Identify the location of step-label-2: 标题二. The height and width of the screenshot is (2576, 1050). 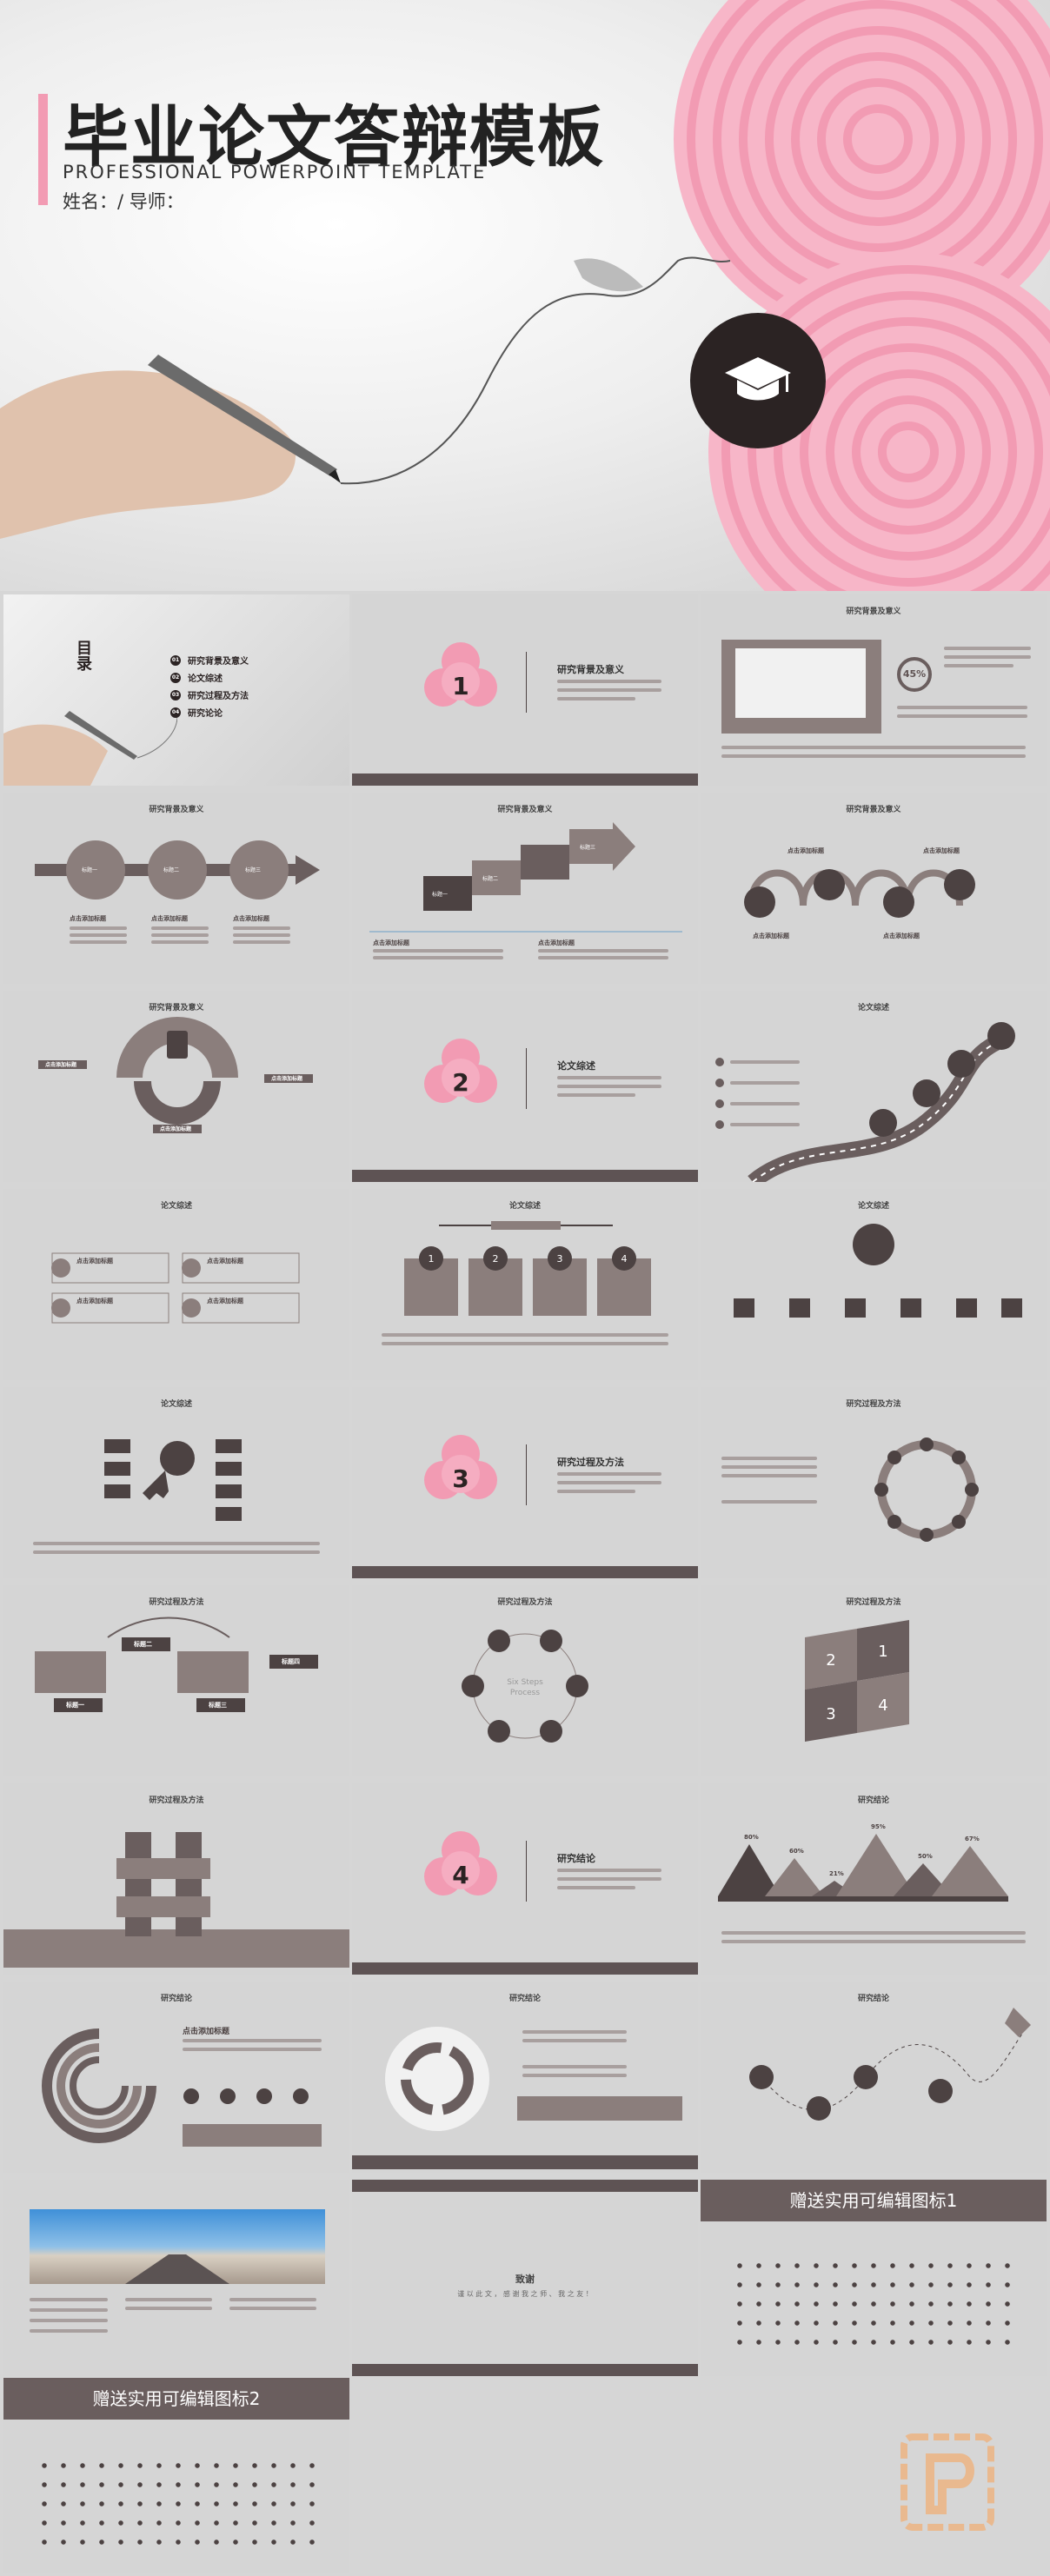
(172, 870).